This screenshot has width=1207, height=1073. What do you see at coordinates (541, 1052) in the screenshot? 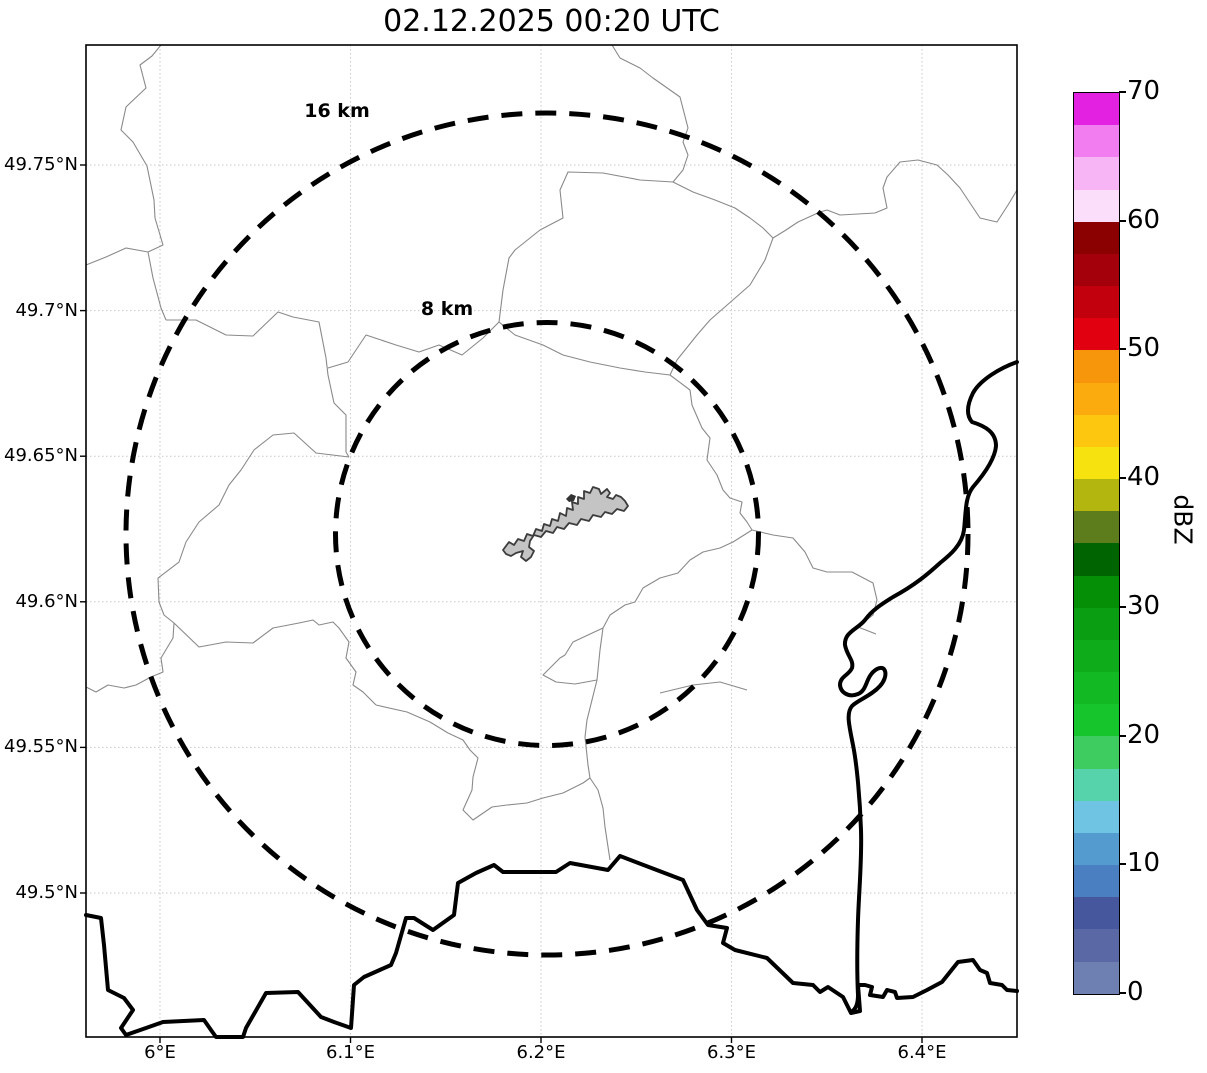
I see `x-tick-label: 6.2°E` at bounding box center [541, 1052].